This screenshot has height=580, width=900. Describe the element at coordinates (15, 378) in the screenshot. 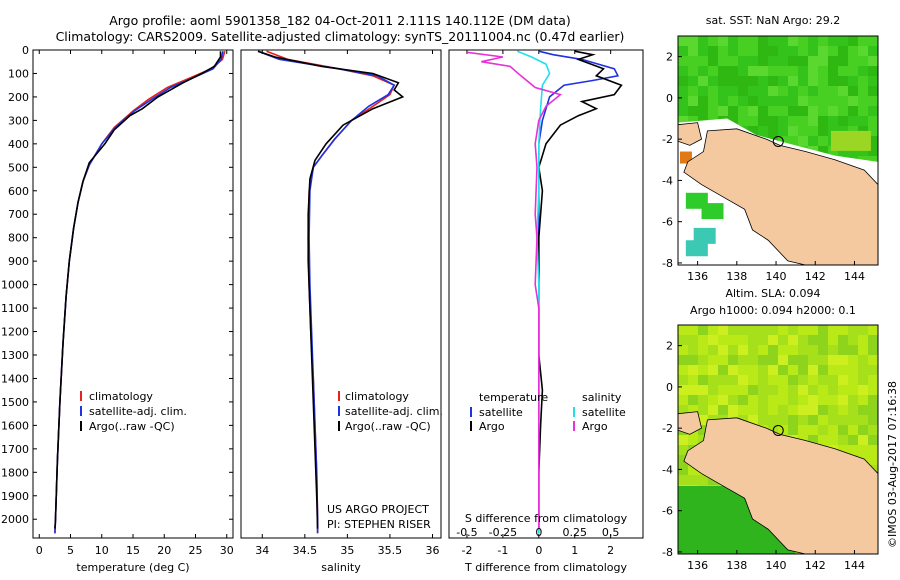

I see `y-tick-label: 1400` at that location.